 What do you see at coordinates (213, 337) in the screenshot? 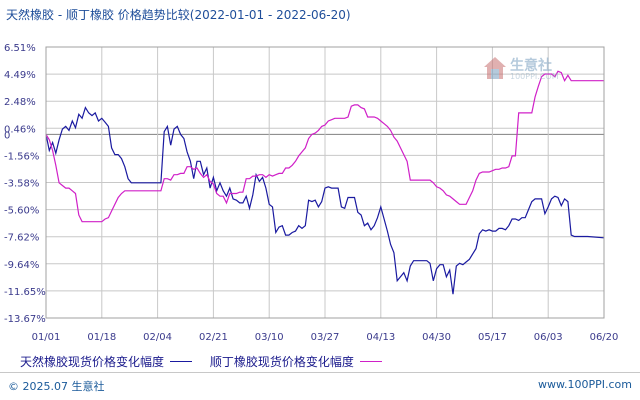
I see `x-tick-label: 02/21` at bounding box center [213, 337].